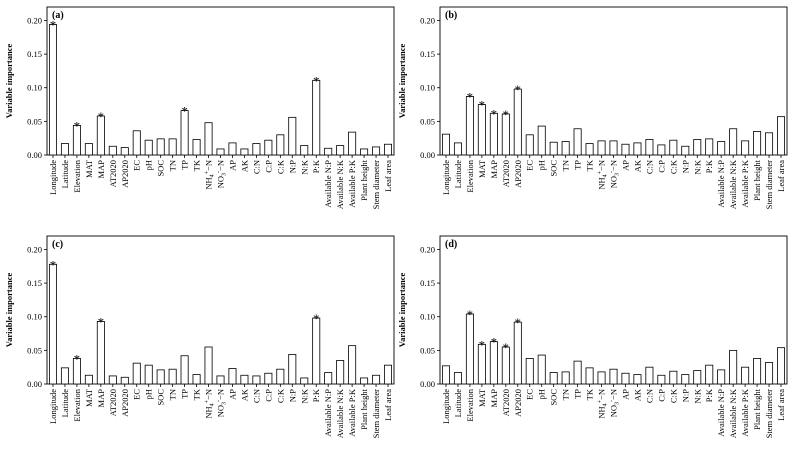  I want to click on x-tick-label: pH, so click(149, 165).